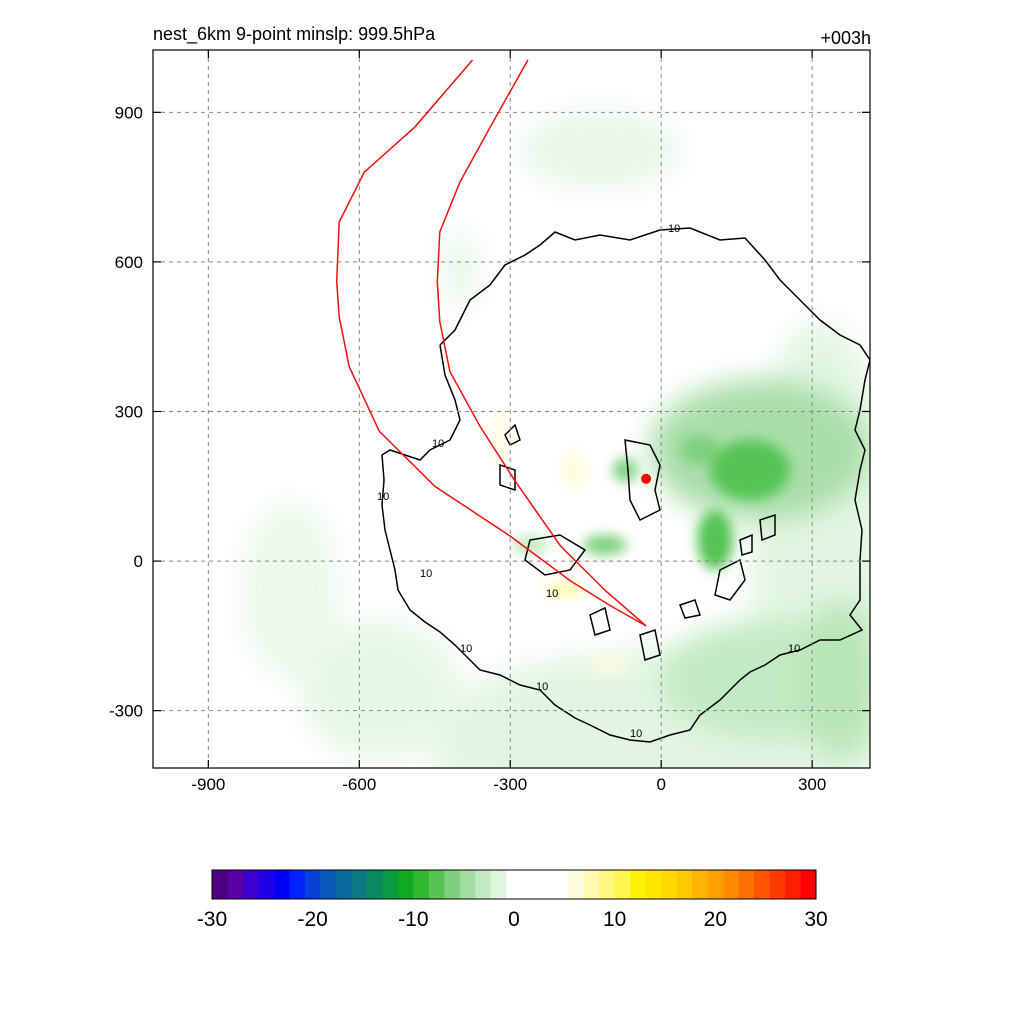 Image resolution: width=1024 pixels, height=1024 pixels. What do you see at coordinates (212, 919) in the screenshot?
I see `colorbar-tick-label: -30` at bounding box center [212, 919].